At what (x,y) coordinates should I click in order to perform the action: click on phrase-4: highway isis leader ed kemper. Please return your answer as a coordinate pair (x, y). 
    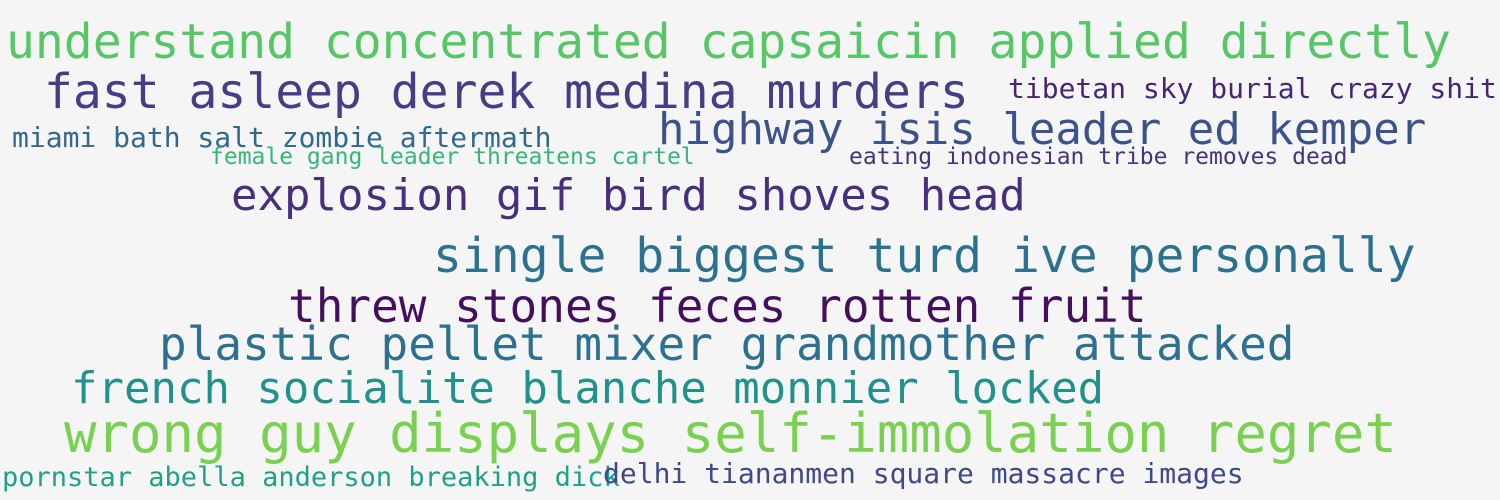
    Looking at the image, I should click on (1042, 129).